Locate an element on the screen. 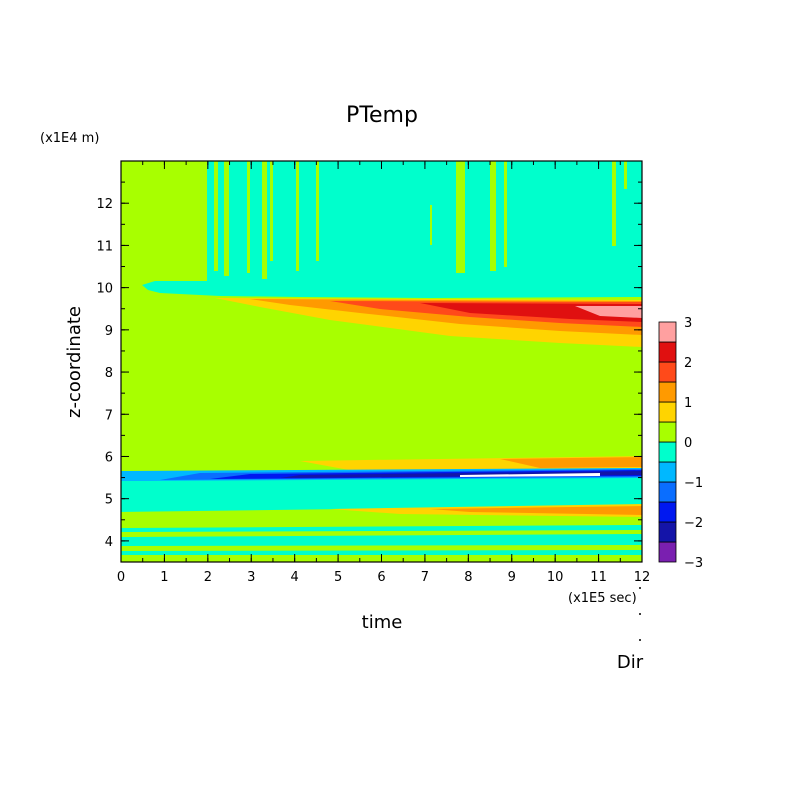  x-tick-label: 6 is located at coordinates (381, 577).